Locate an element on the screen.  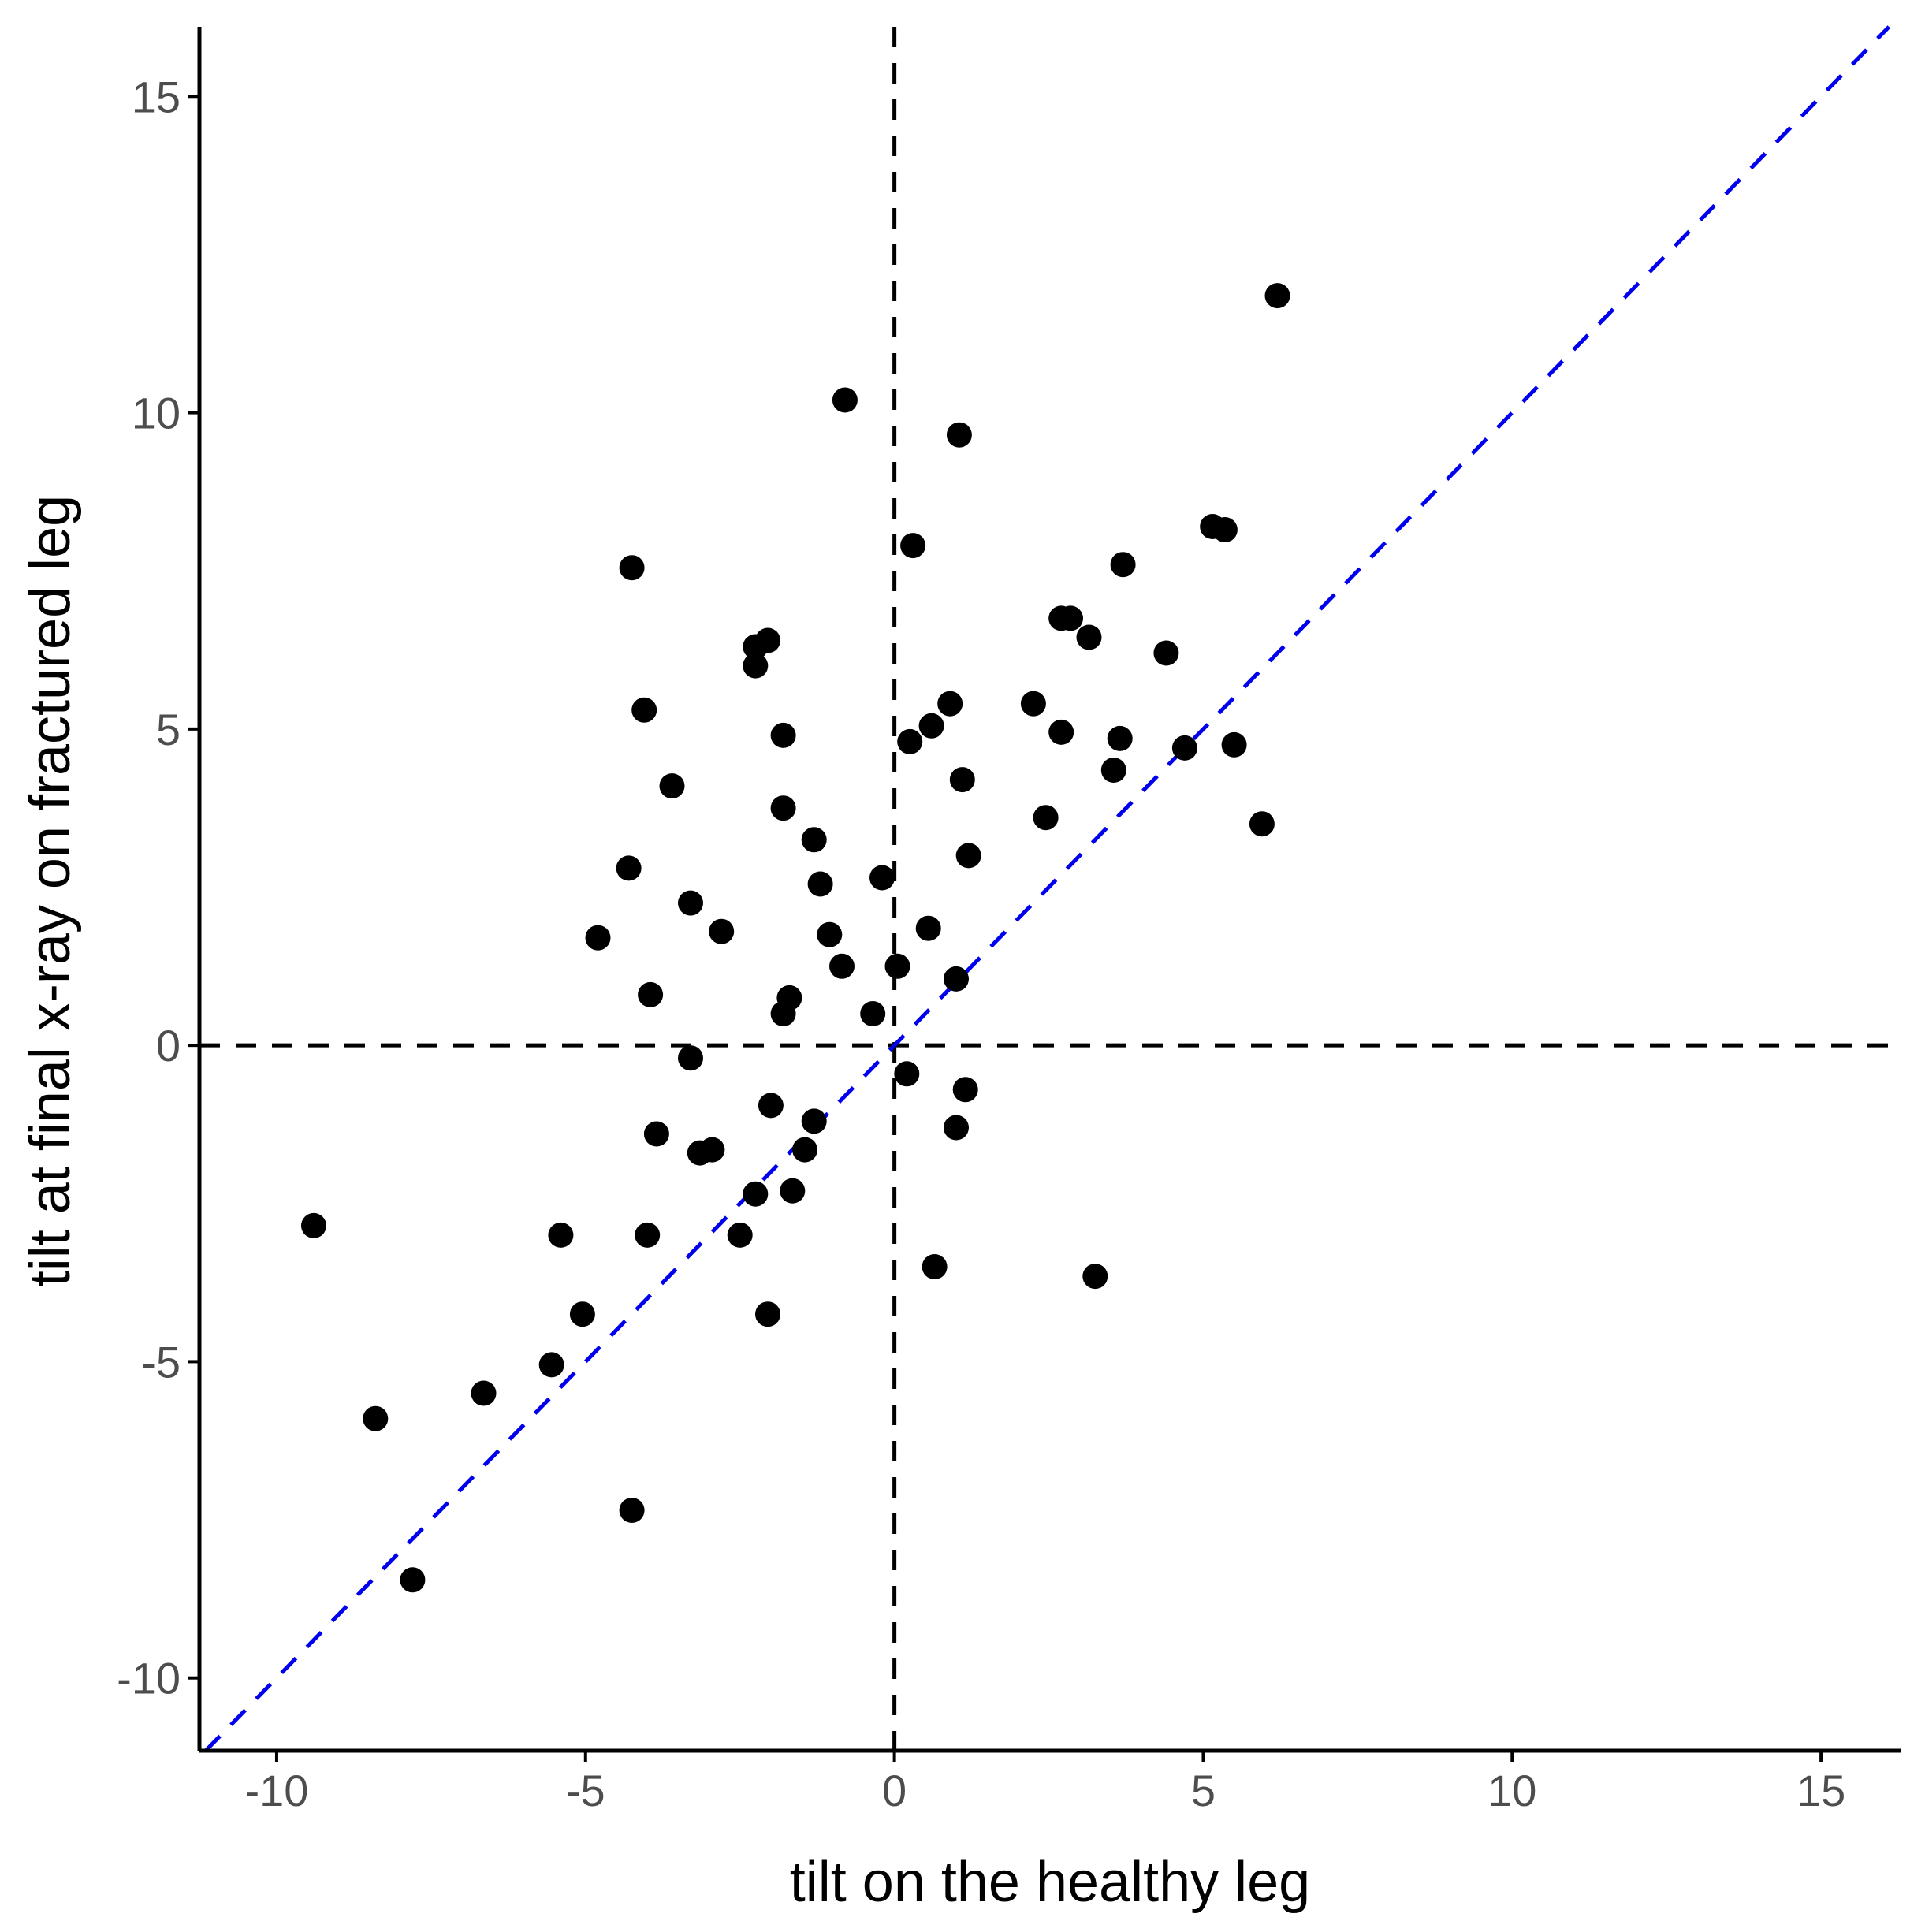
y-tick-label: 15 is located at coordinates (156, 96).